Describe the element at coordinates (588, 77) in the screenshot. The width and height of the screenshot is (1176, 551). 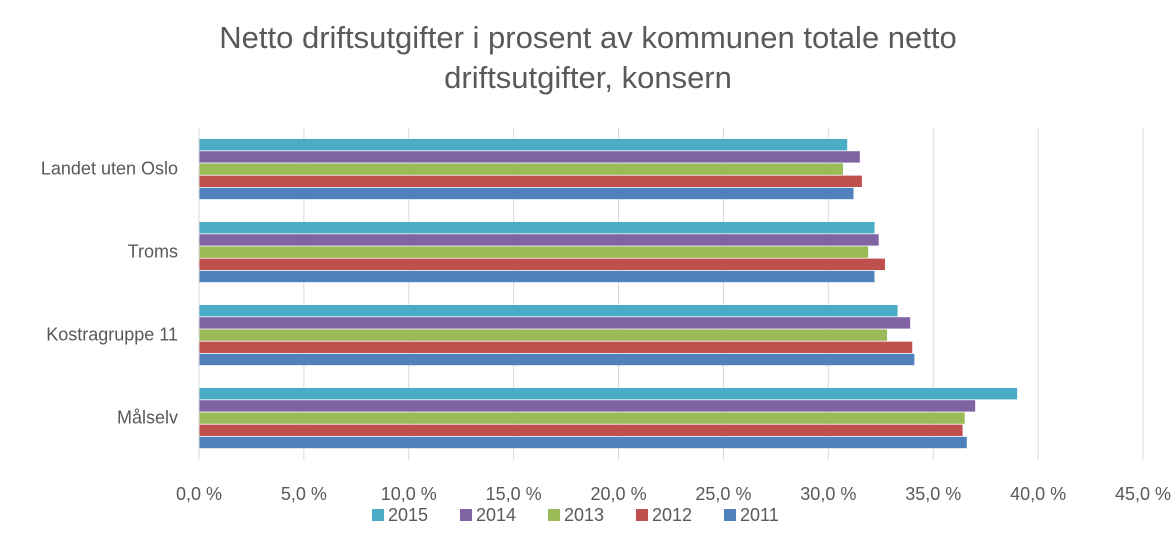
I see `chart-title: driftsutgifter, konsern` at that location.